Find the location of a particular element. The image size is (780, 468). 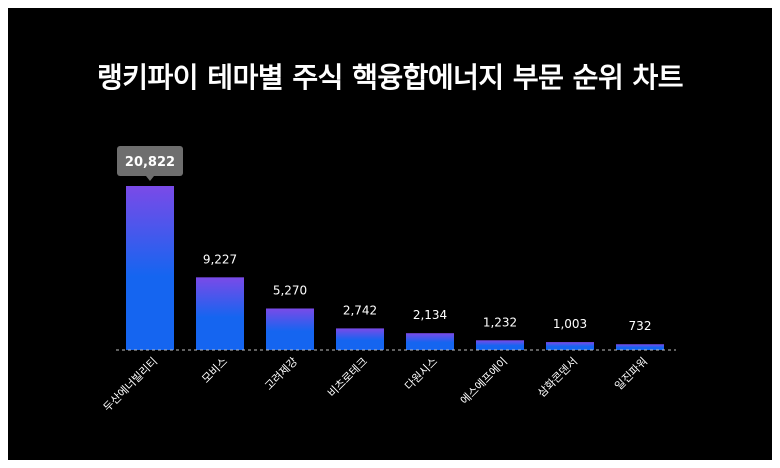

category-label-7: 삼화콘덴서 is located at coordinates (557, 377).